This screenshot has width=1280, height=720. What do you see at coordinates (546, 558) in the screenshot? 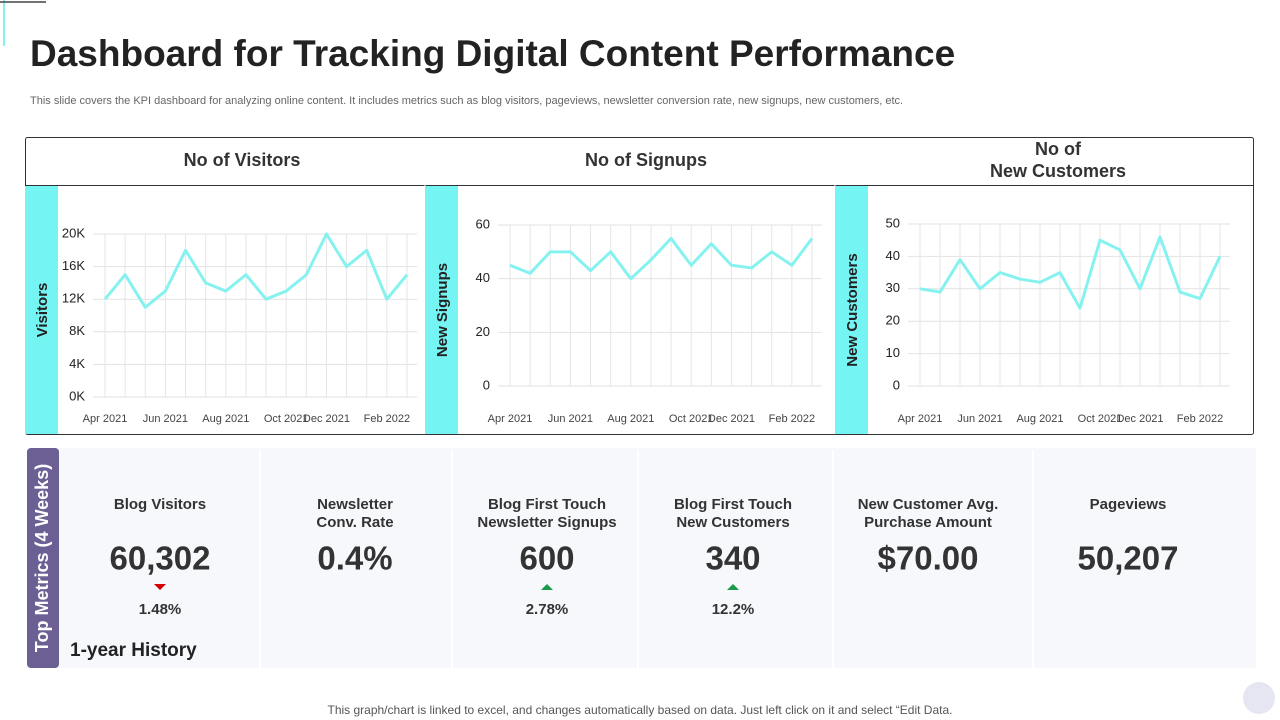
I see `metric-value: 600` at bounding box center [546, 558].